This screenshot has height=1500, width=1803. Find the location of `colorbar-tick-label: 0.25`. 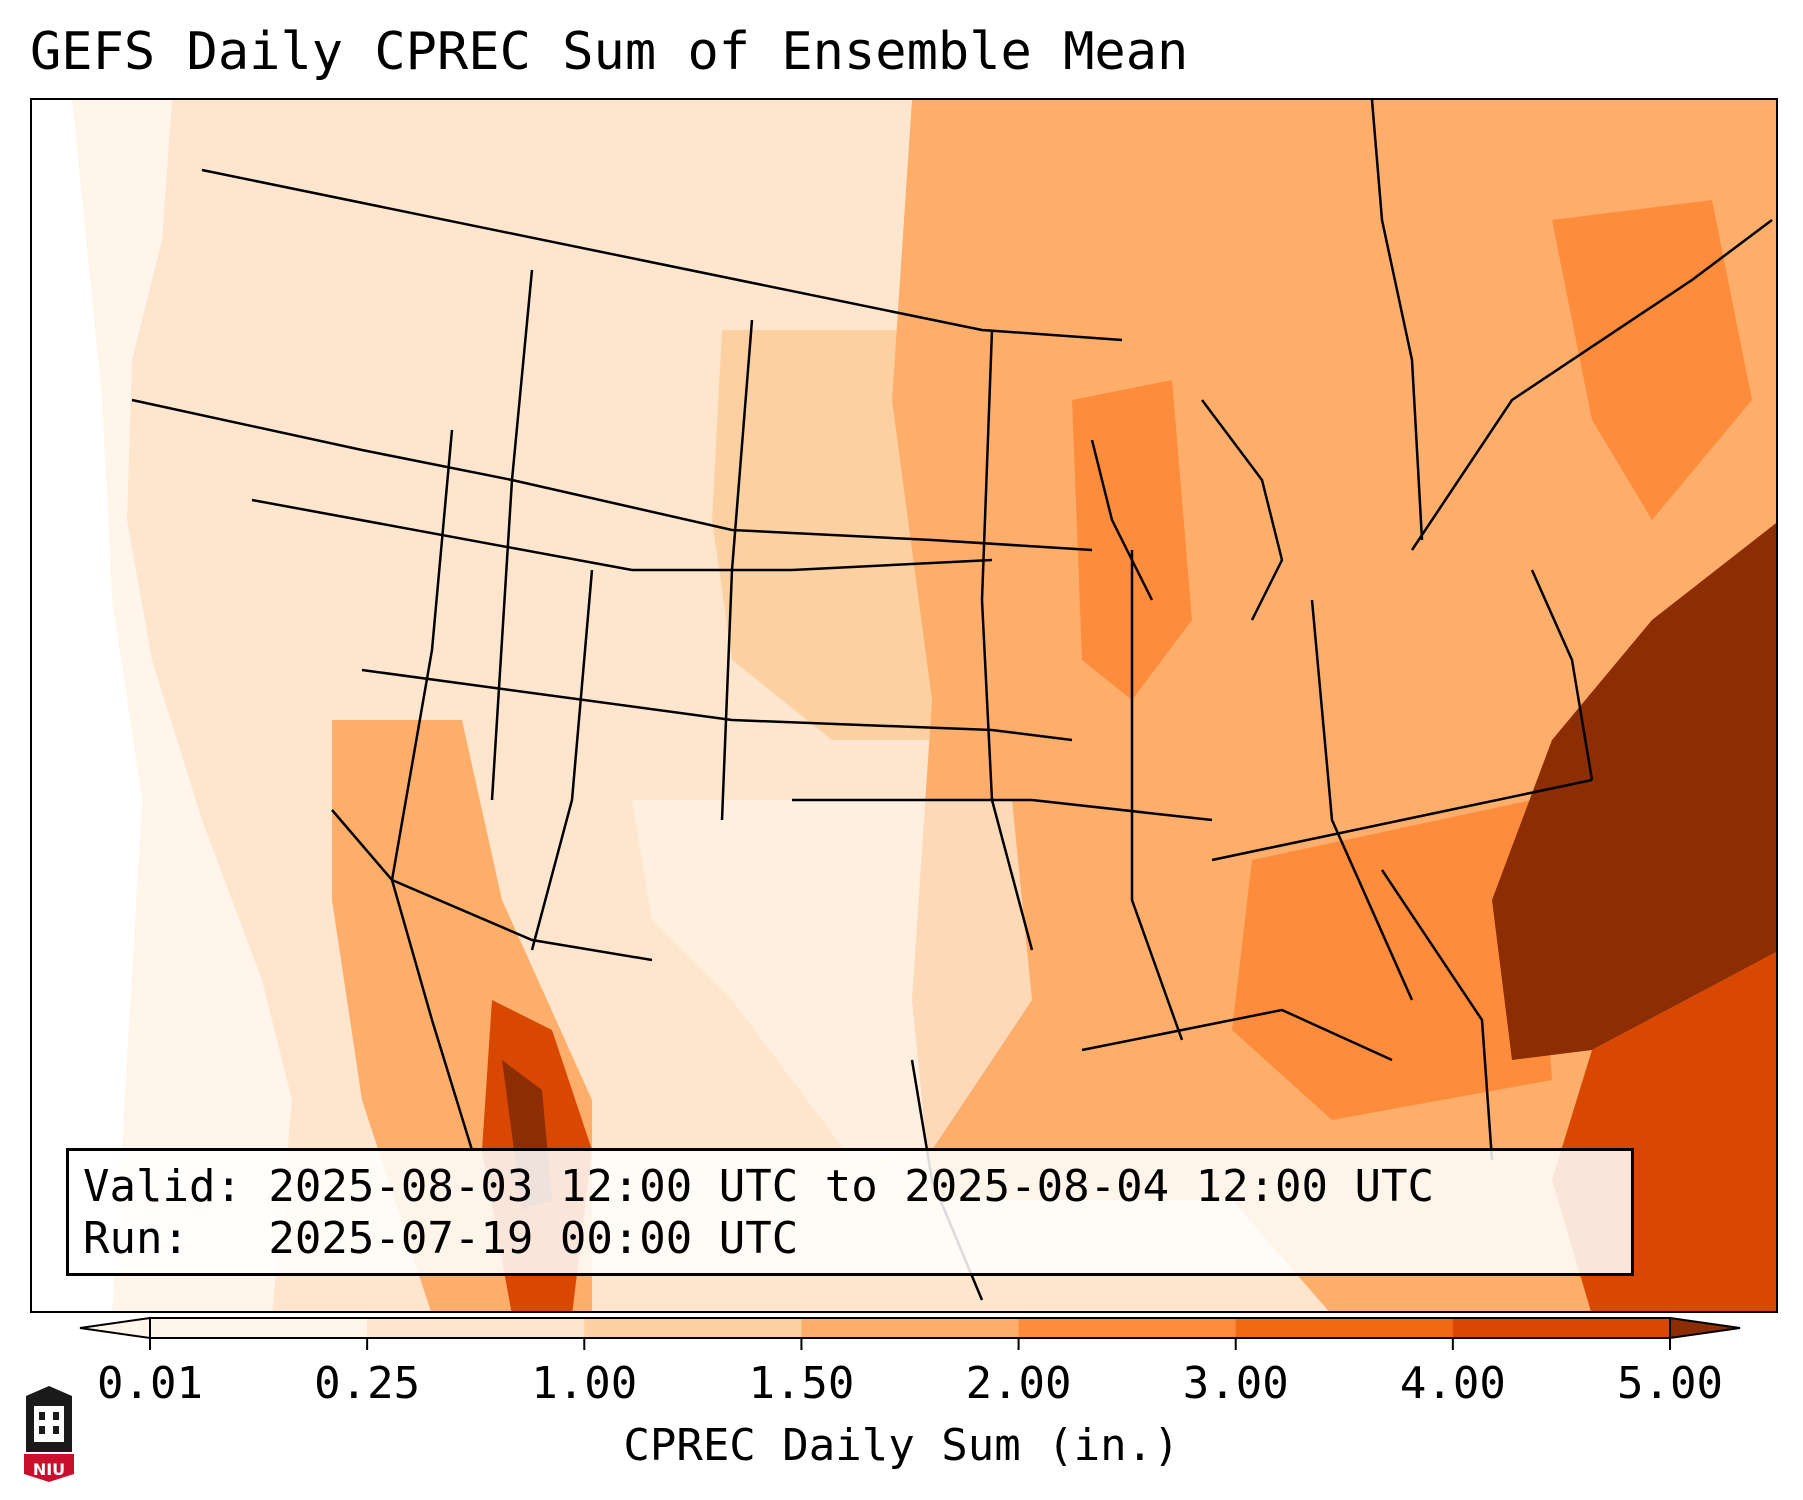

colorbar-tick-label: 0.25 is located at coordinates (367, 1383).